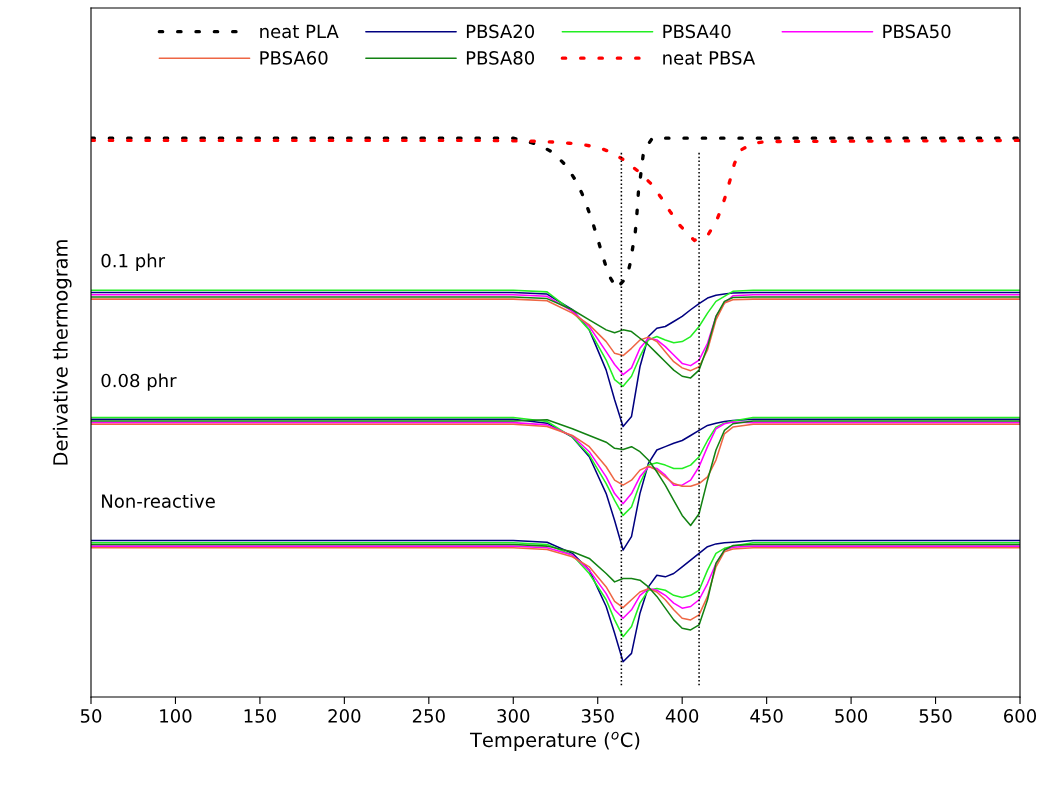 This screenshot has height=796, width=1043. What do you see at coordinates (260, 716) in the screenshot?
I see `x-tick-label: 150` at bounding box center [260, 716].